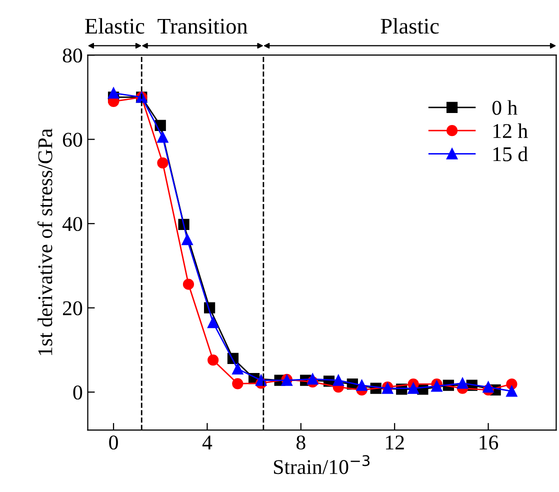 This screenshot has width=559, height=492. I want to click on y-tick-label: 20, so click(72, 308).